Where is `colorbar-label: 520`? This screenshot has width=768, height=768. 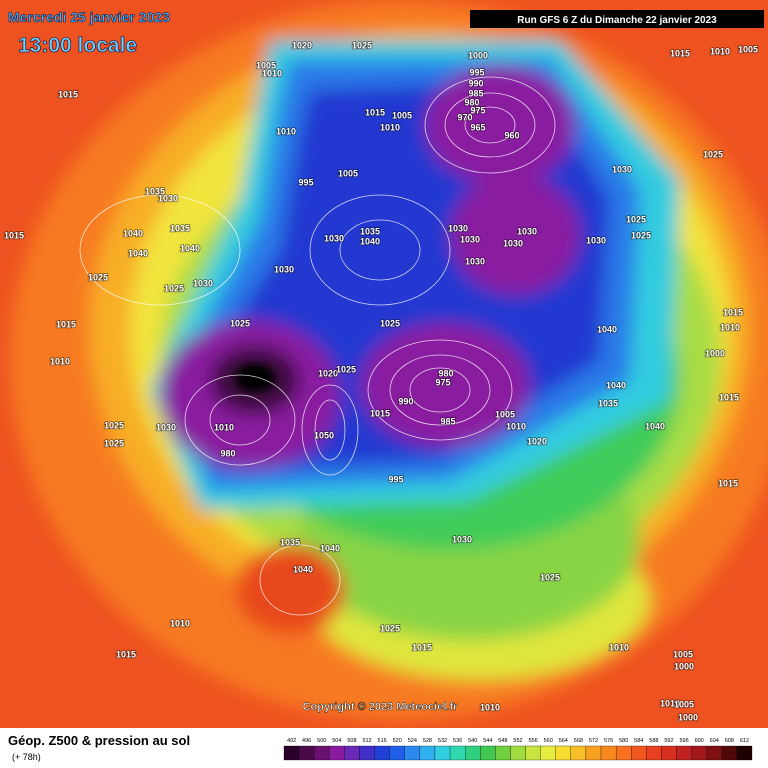 colorbar-label: 520 is located at coordinates (397, 741).